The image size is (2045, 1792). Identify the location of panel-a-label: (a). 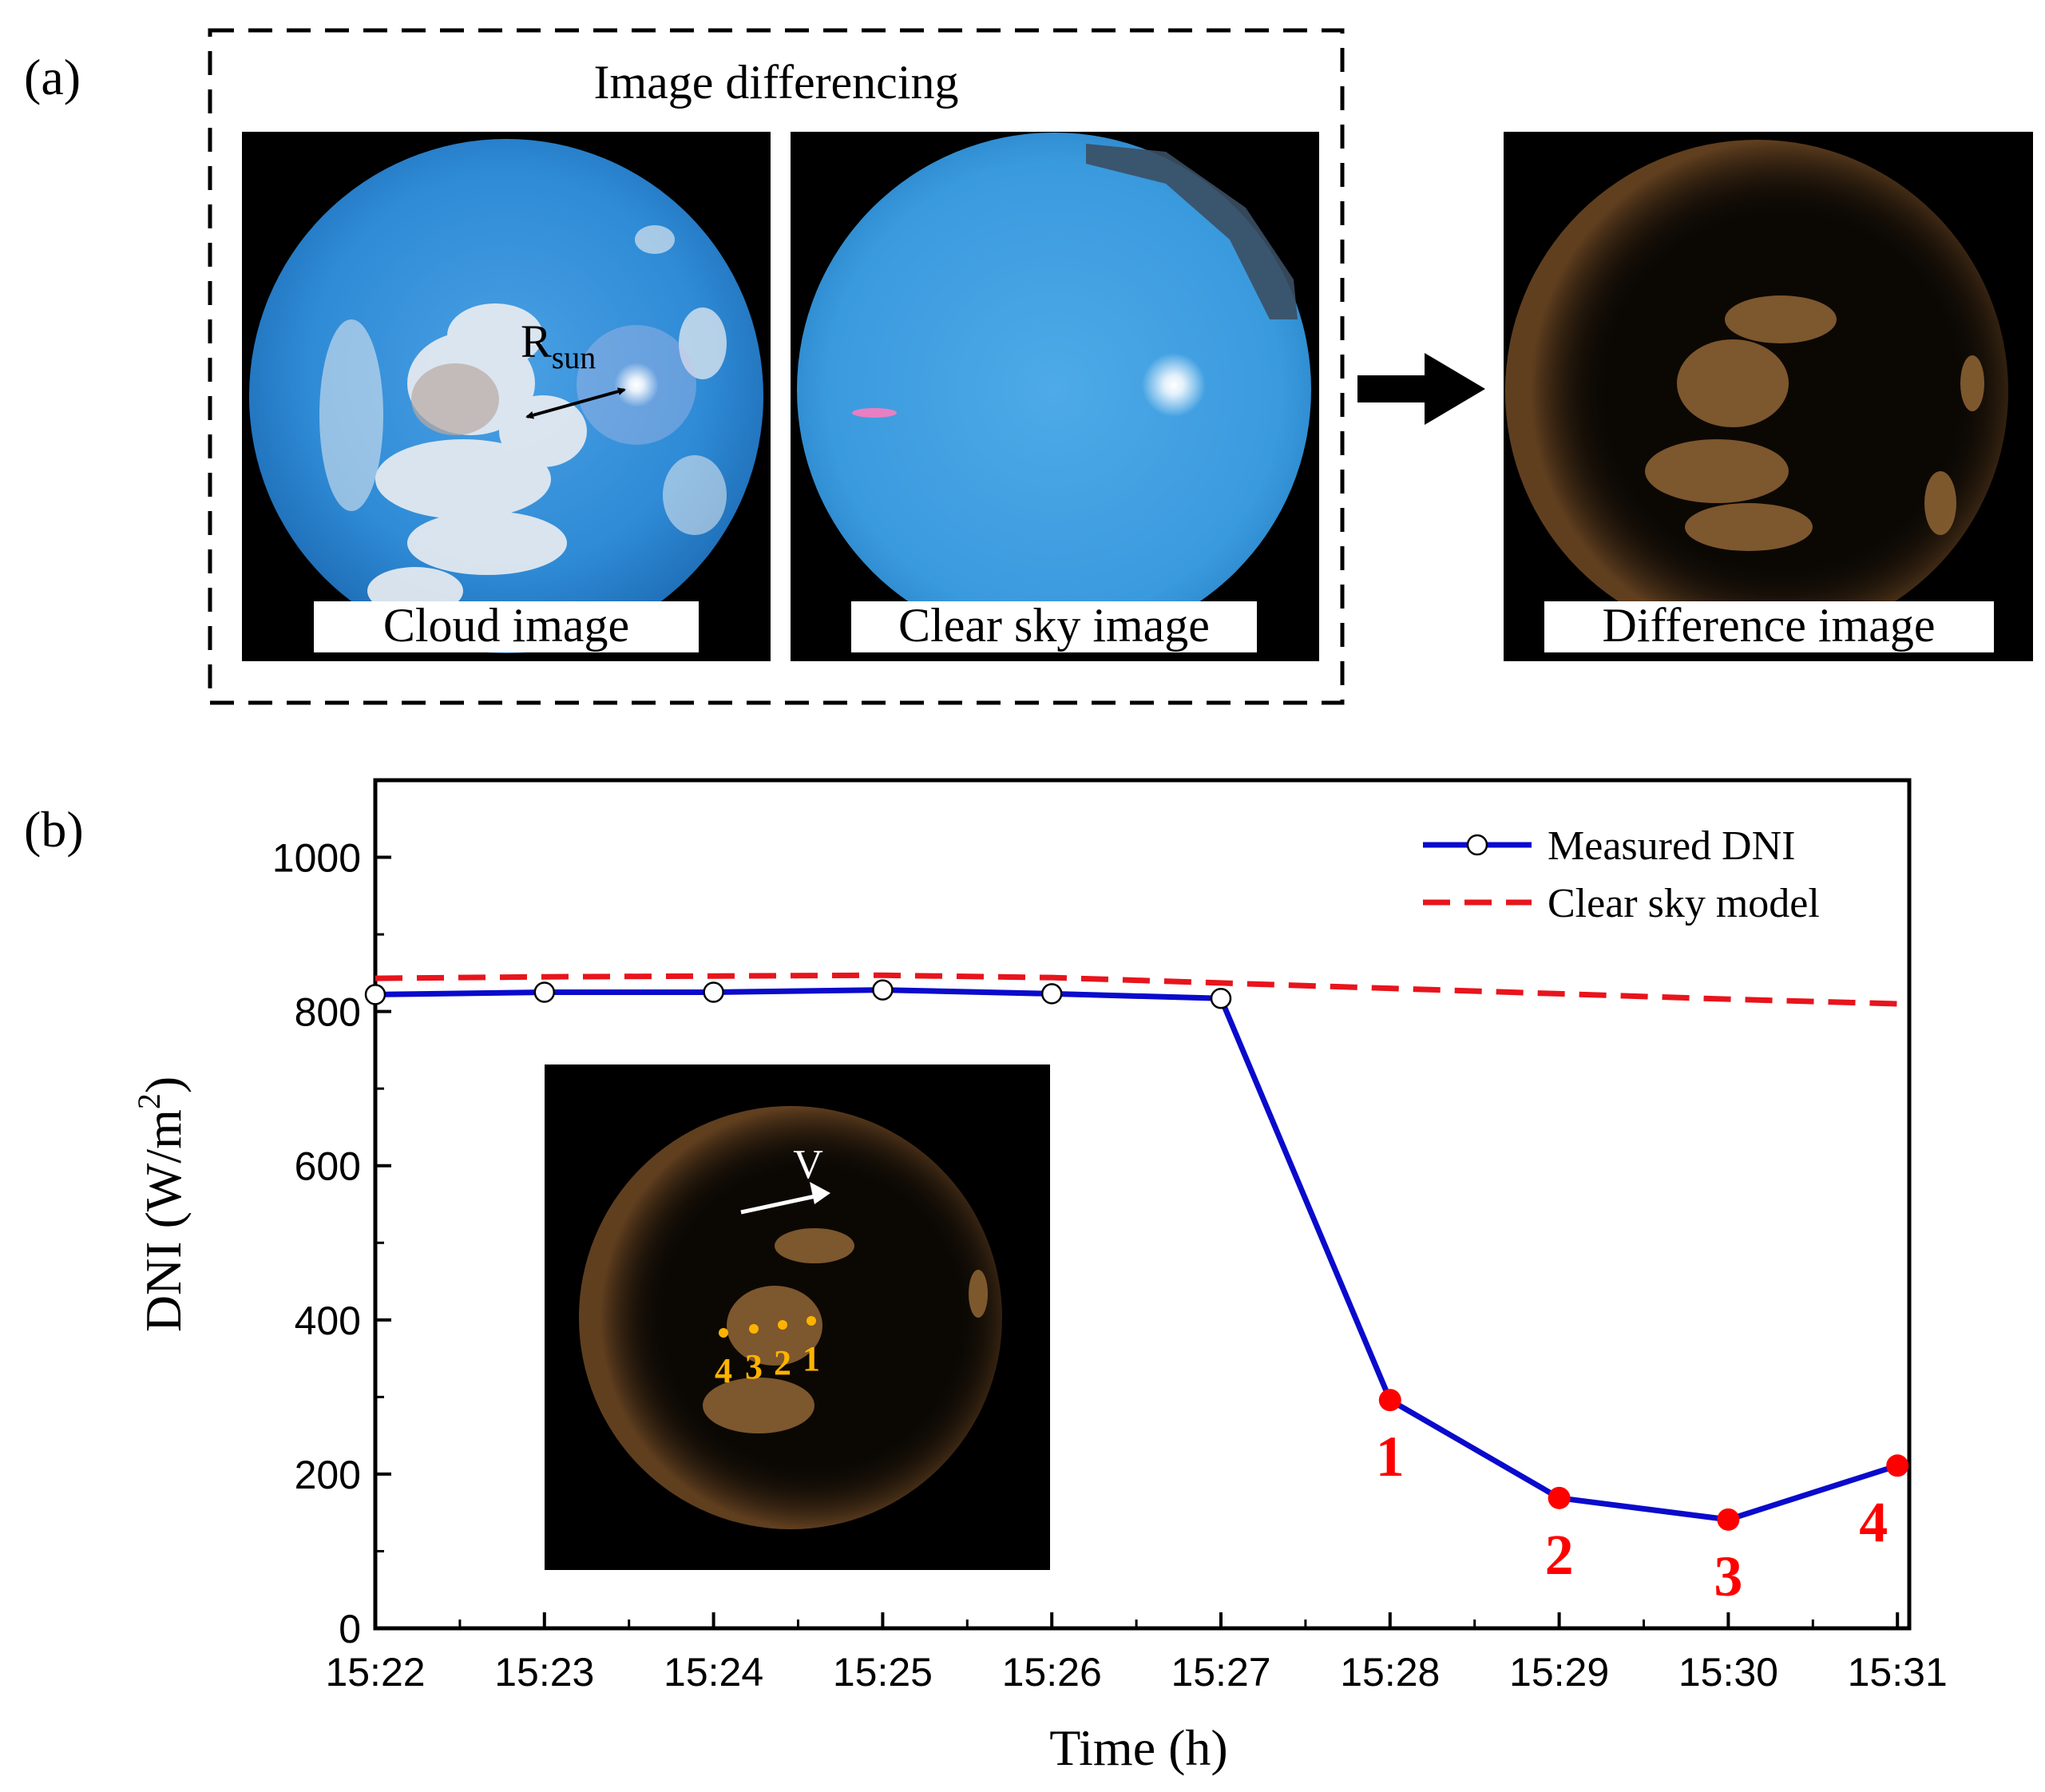
(52, 77).